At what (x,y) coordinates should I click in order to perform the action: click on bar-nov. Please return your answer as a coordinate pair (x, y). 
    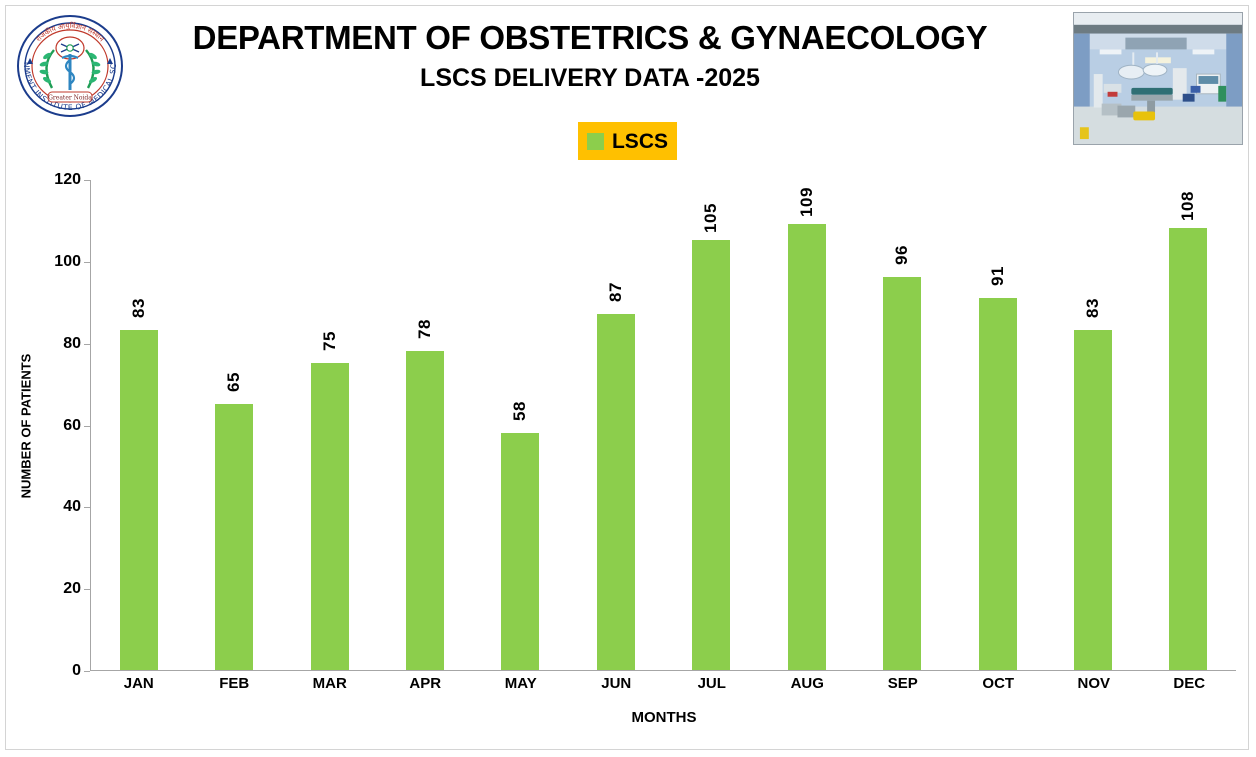
    Looking at the image, I should click on (1092, 500).